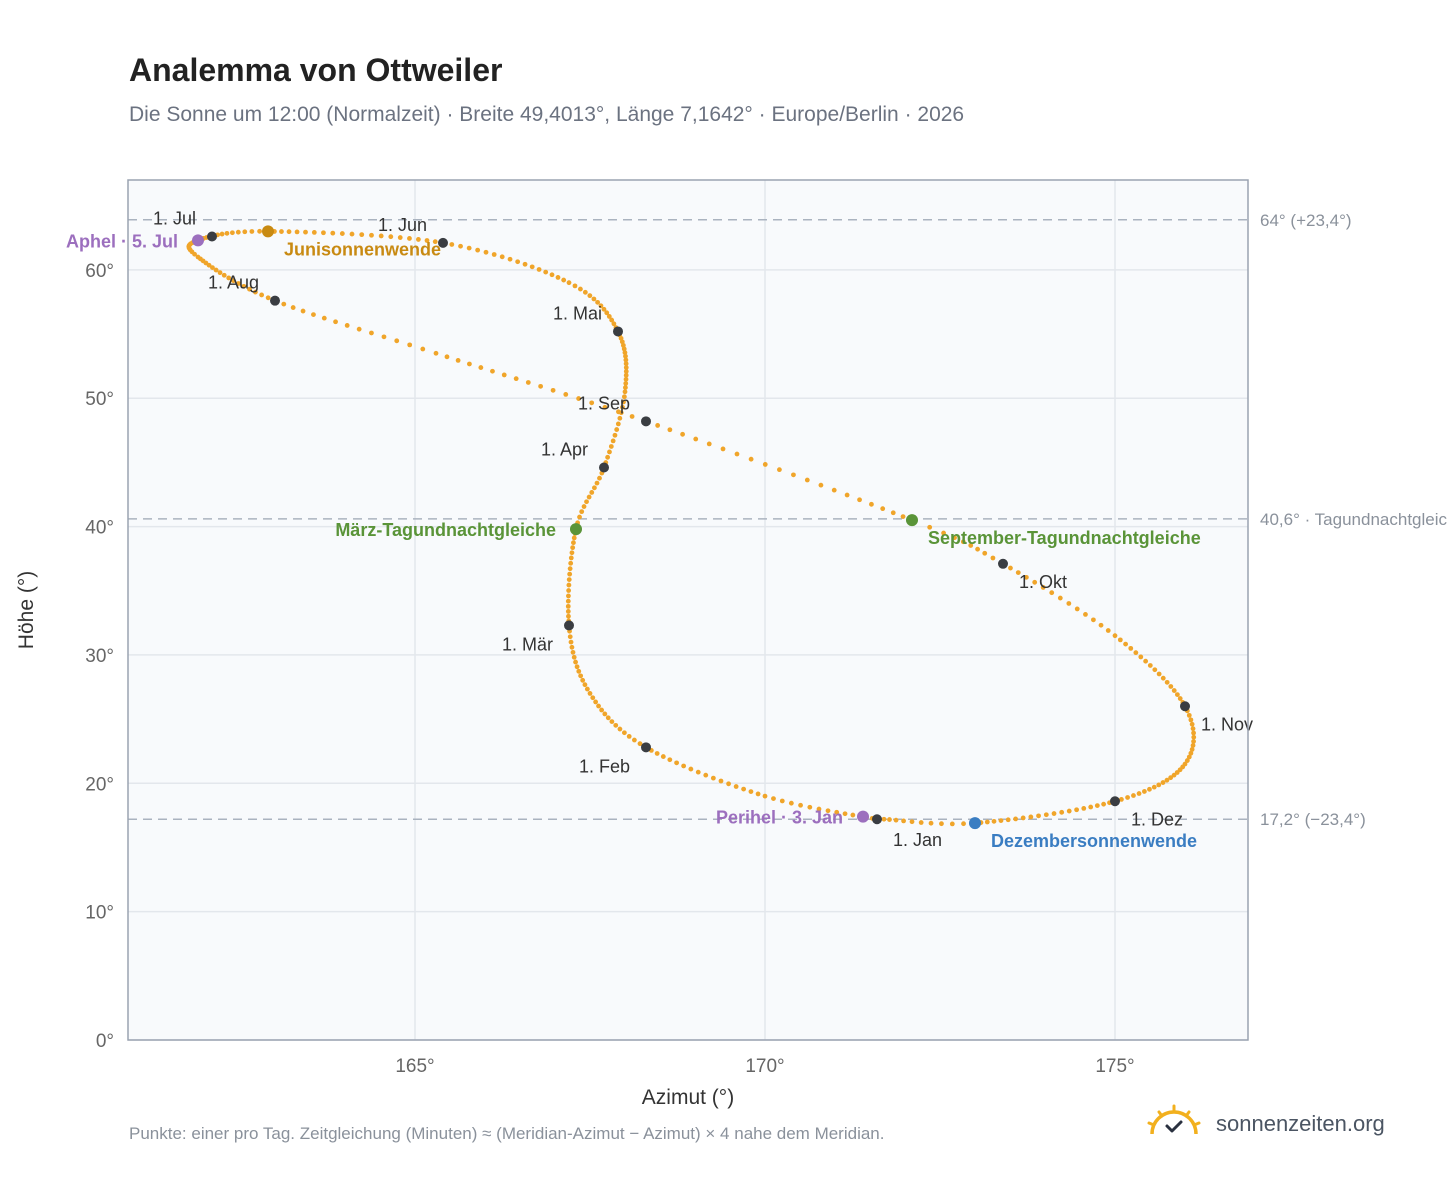 Image resolution: width=1448 pixels, height=1188 pixels. What do you see at coordinates (99, 399) in the screenshot?
I see `y-tick-label: 50°` at bounding box center [99, 399].